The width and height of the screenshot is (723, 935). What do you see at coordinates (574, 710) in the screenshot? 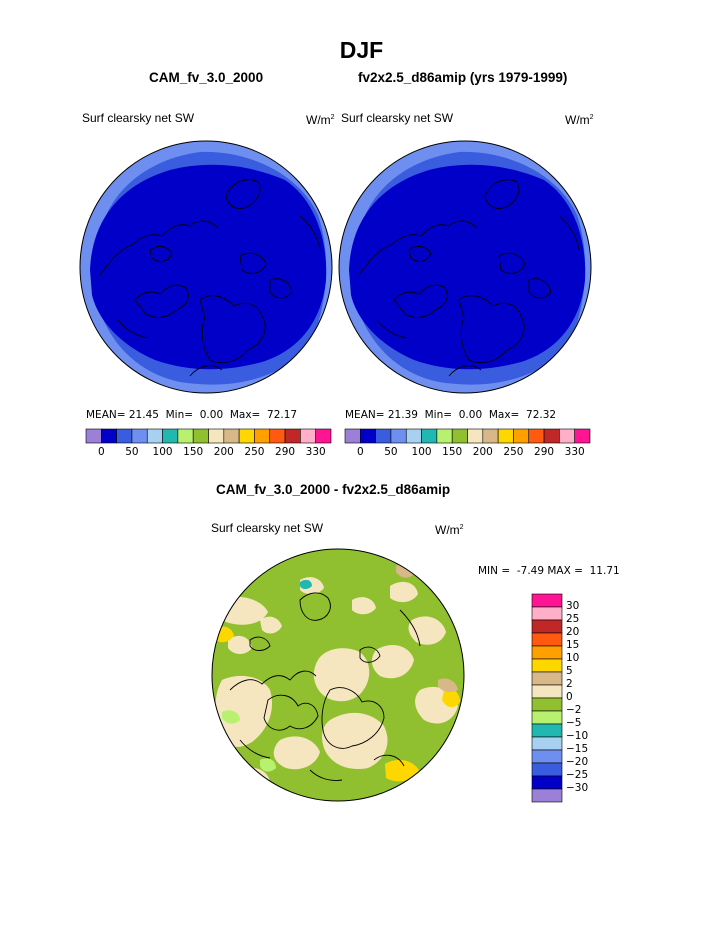
I see `panel-3-colorbar-tick-label: −2` at bounding box center [574, 710].